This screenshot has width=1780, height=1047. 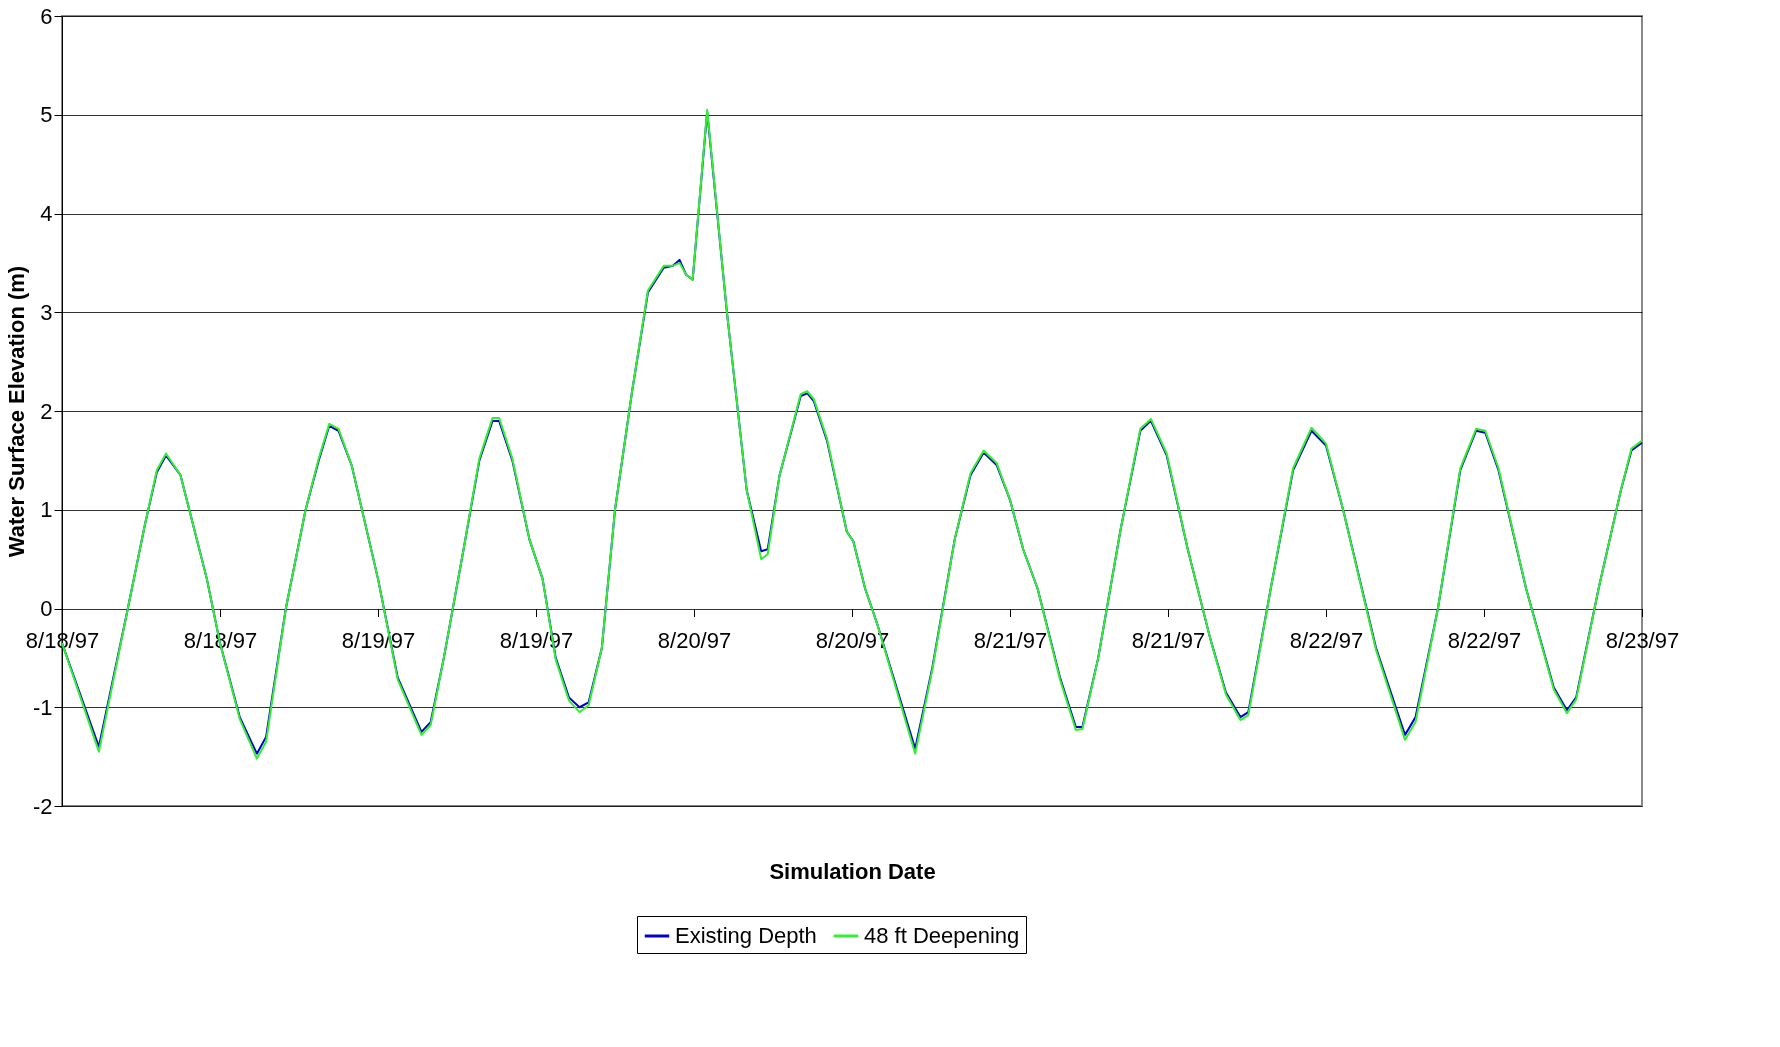 What do you see at coordinates (46, 115) in the screenshot?
I see `y-tick-label: 5` at bounding box center [46, 115].